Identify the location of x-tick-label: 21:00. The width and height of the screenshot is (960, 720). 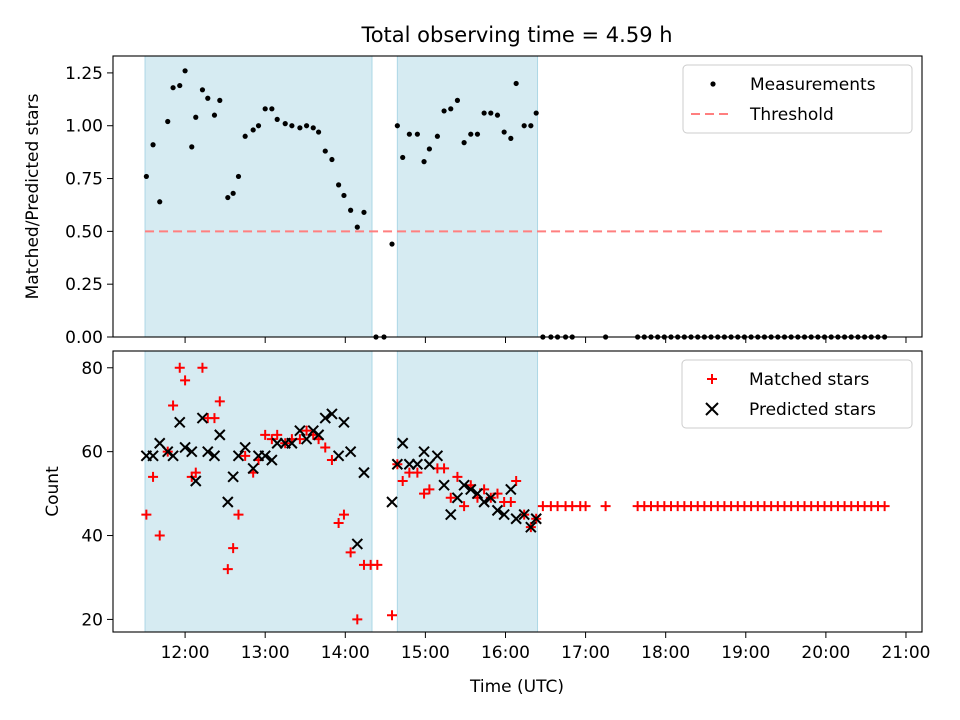
(905, 653).